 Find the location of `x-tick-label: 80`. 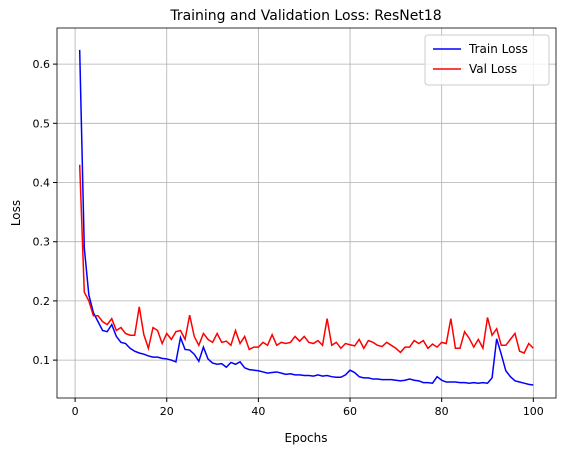

x-tick-label: 80 is located at coordinates (442, 411).